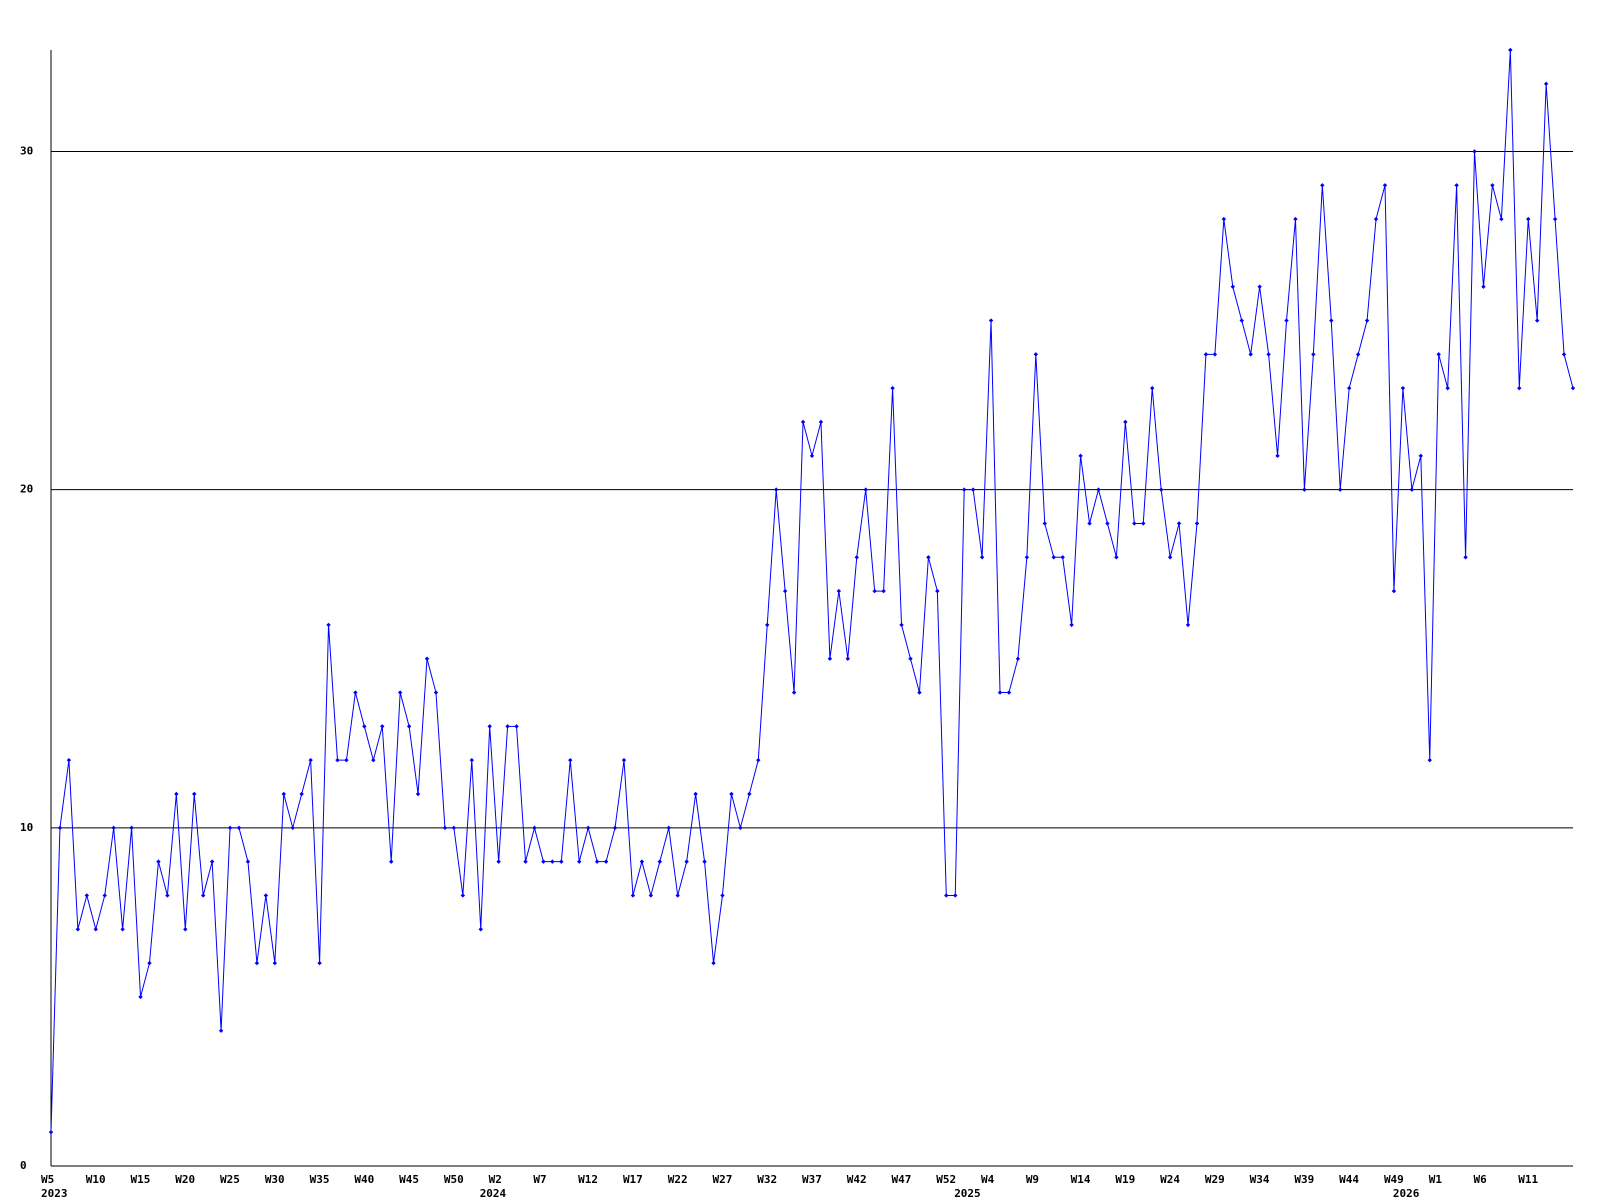  I want to click on x-tick-label: W19, so click(1125, 1179).